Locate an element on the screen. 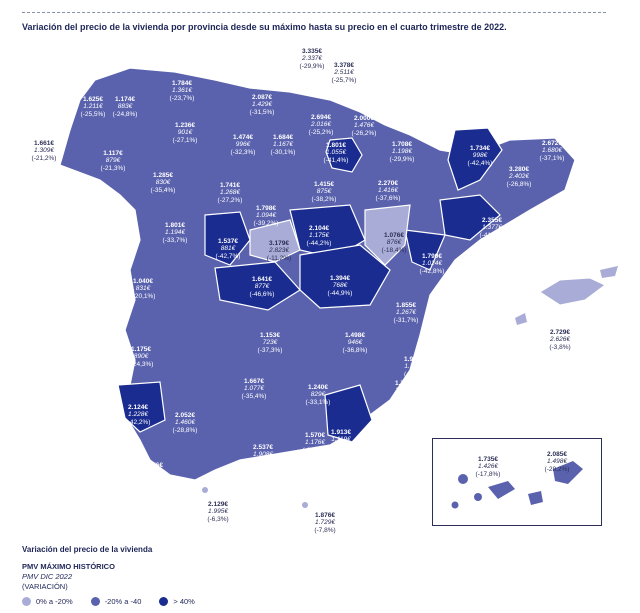 This screenshot has height=613, width=640. max-price: 1.913€ is located at coordinates (341, 432).